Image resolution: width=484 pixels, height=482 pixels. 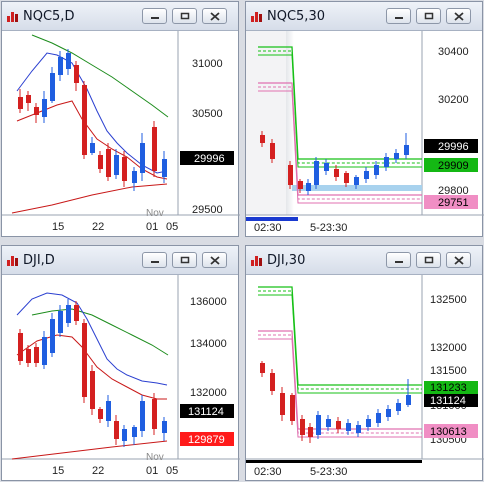 I want to click on sma-value-badge-text: 129879, so click(x=206, y=440).